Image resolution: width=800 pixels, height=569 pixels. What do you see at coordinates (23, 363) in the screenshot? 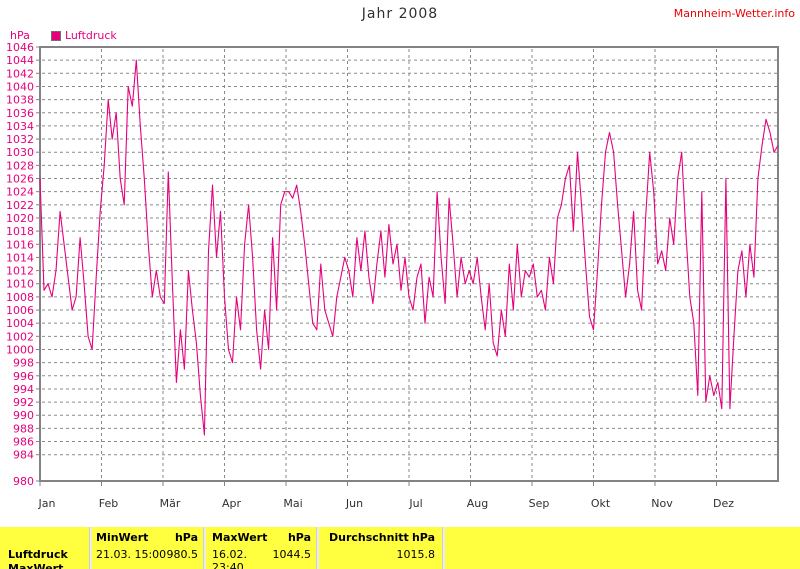
I see `svg-text: 998` at bounding box center [23, 363].